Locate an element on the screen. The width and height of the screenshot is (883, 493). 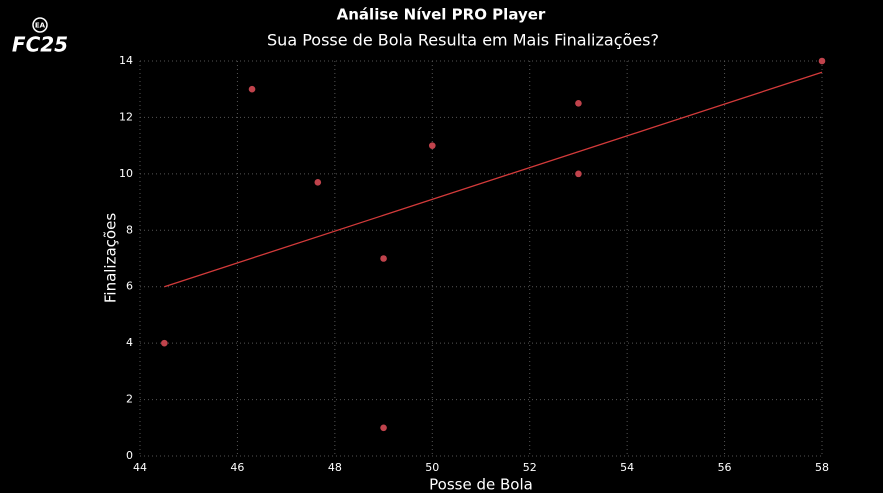
x-tick-label: 56 is located at coordinates (725, 467).